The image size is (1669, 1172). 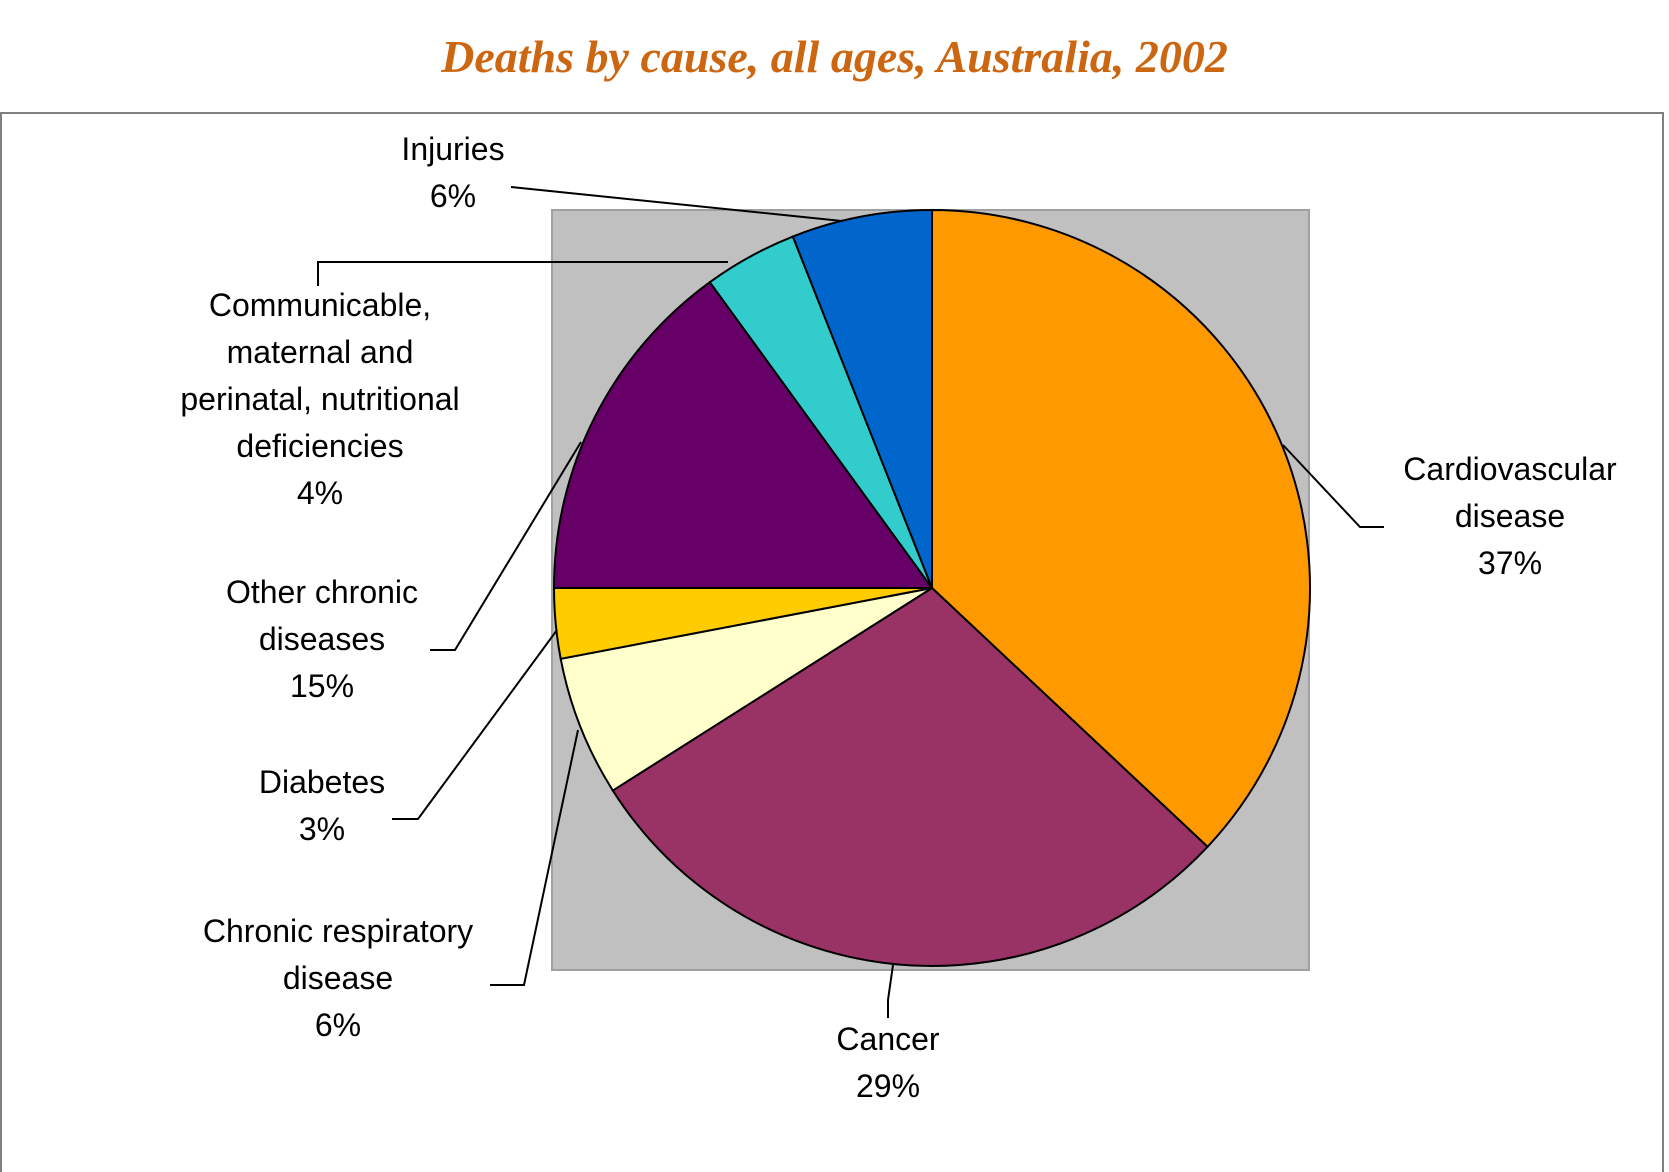 I want to click on pie-slice-cardiovascular-disease, so click(x=1121, y=528).